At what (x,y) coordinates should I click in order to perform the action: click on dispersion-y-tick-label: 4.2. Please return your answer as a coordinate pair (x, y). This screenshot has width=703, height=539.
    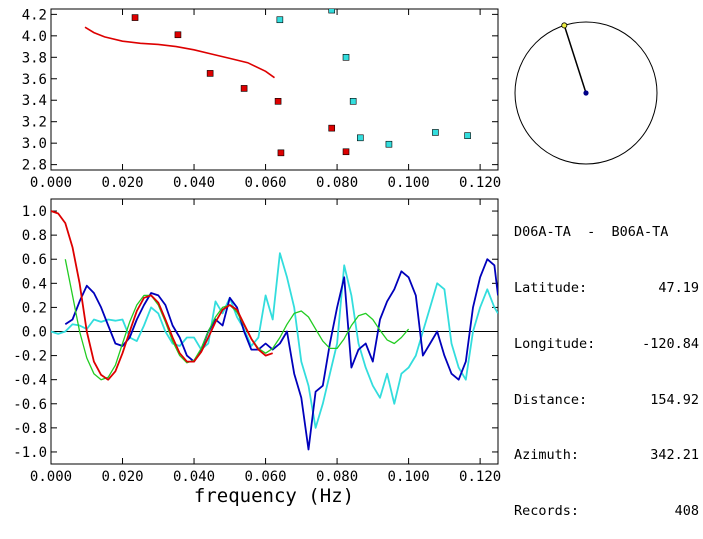
    Looking at the image, I should click on (34, 15).